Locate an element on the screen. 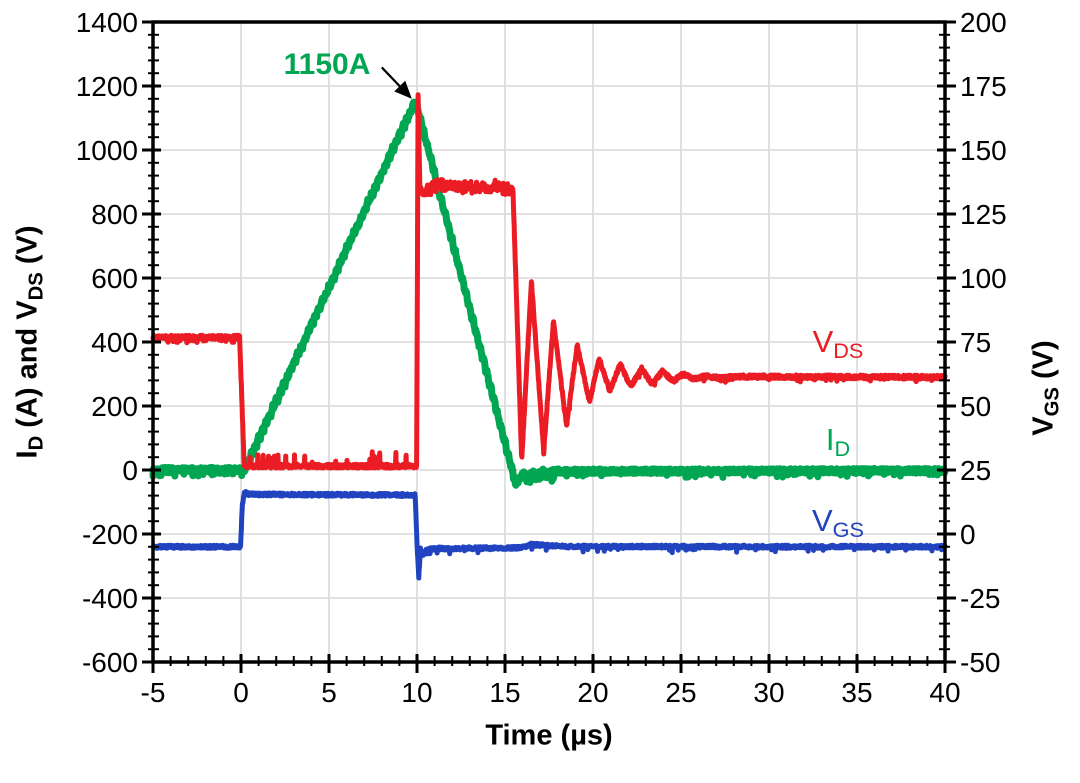 The height and width of the screenshot is (783, 1080). peak-current-annotation: 1150A is located at coordinates (327, 64).